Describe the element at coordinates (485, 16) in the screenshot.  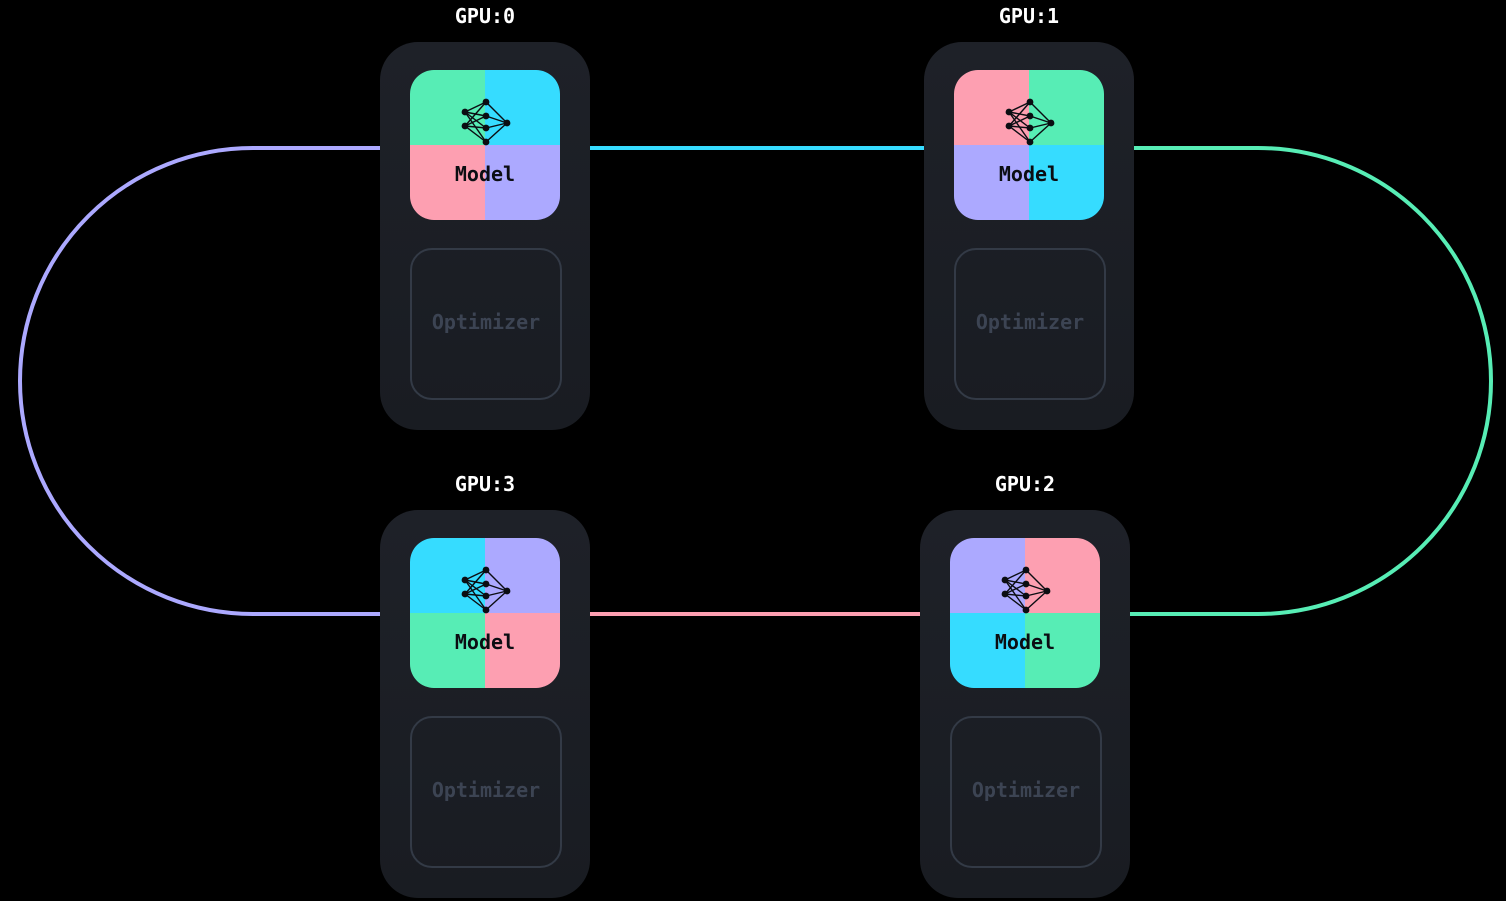
I see `gpu-label: GPU:0` at that location.